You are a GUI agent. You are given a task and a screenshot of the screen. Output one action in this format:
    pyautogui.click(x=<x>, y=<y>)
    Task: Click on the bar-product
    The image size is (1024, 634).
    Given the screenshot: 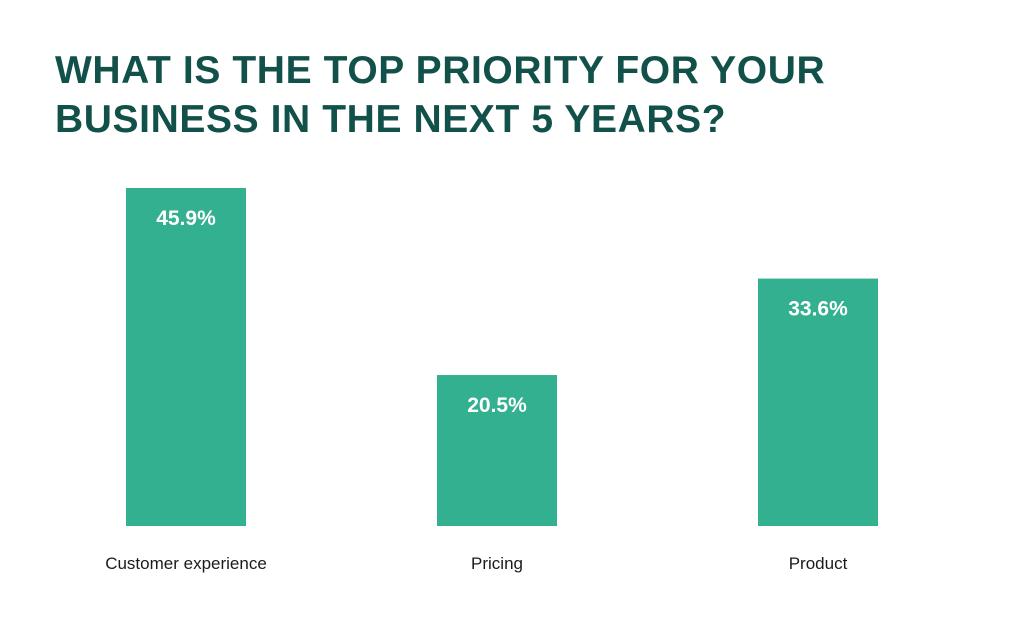 What is the action you would take?
    pyautogui.click(x=818, y=402)
    